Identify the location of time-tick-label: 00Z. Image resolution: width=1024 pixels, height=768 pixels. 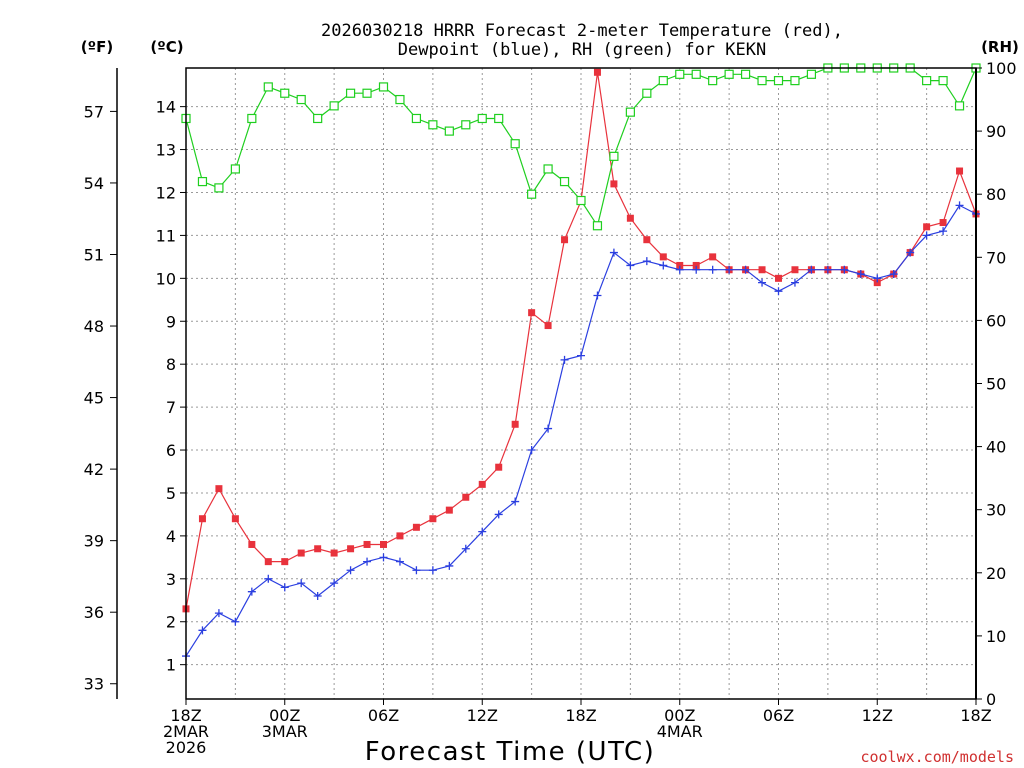
(284, 715).